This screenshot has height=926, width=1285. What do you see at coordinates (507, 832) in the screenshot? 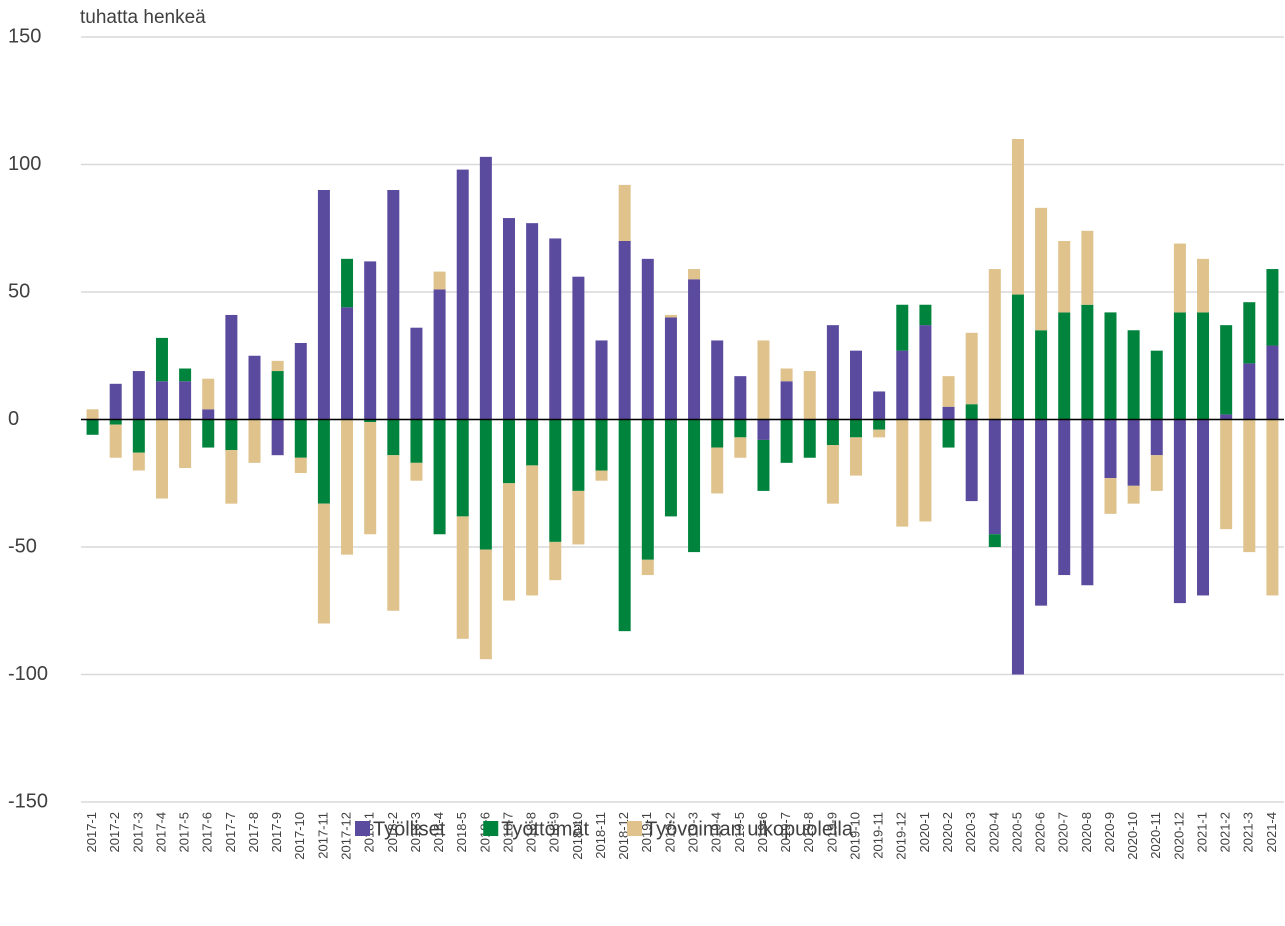
I see `x-tick-label: 2018-7` at bounding box center [507, 832].